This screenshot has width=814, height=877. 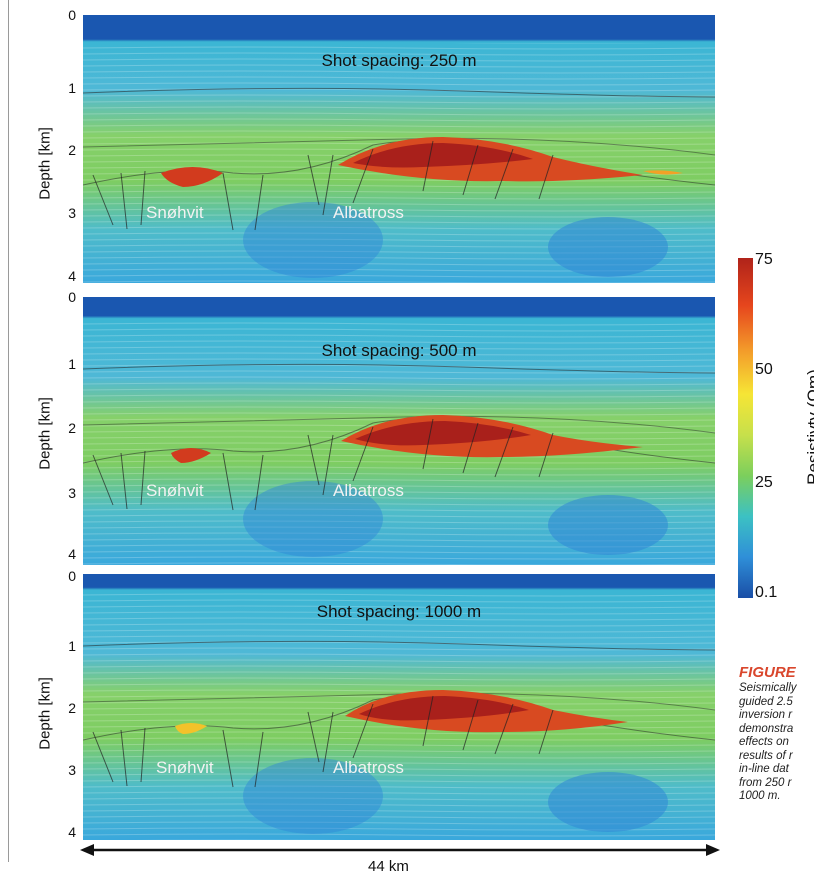 What do you see at coordinates (745, 428) in the screenshot?
I see `resistivity-colorbar` at bounding box center [745, 428].